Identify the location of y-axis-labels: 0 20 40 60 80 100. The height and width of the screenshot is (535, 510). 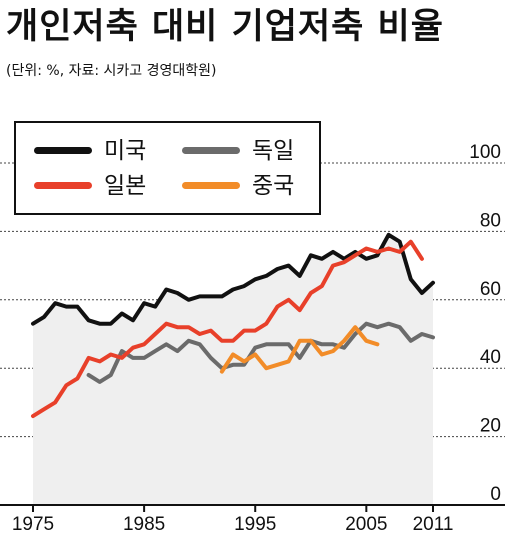
(485, 323).